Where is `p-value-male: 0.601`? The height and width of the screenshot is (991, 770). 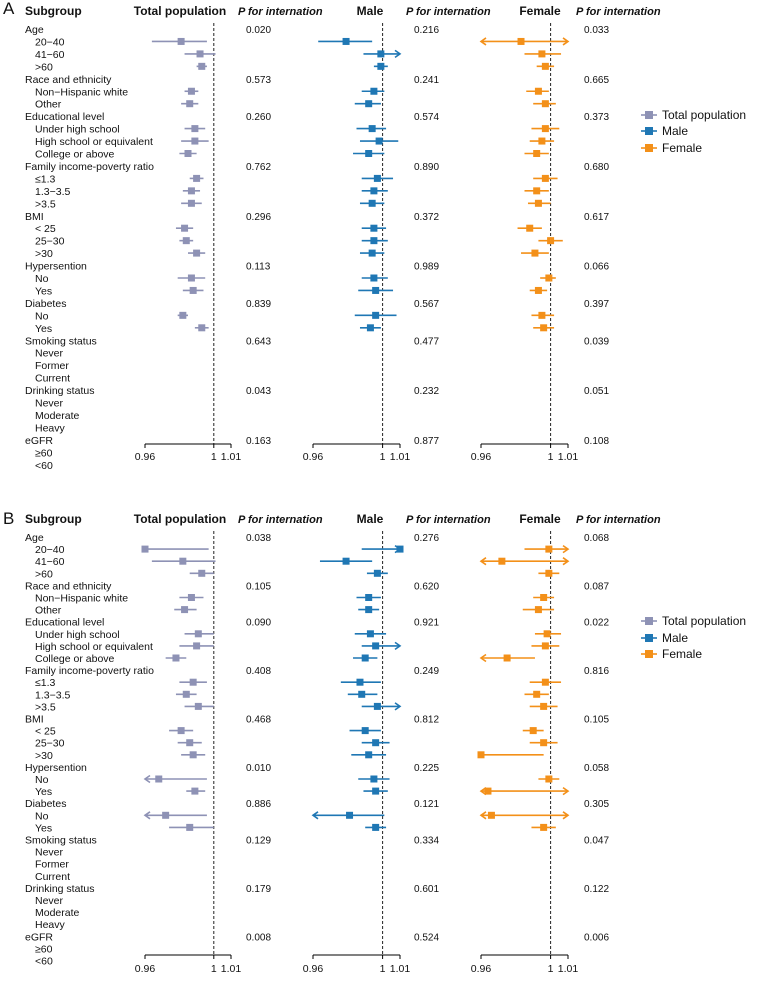
p-value-male: 0.601 is located at coordinates (426, 889).